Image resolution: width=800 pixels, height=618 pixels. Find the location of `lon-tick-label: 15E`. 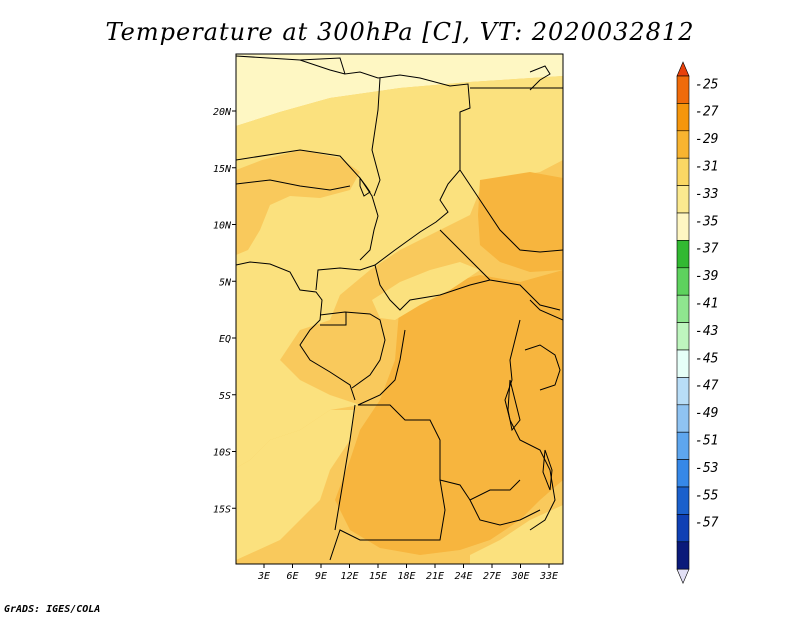

lon-tick-label: 15E is located at coordinates (378, 576).